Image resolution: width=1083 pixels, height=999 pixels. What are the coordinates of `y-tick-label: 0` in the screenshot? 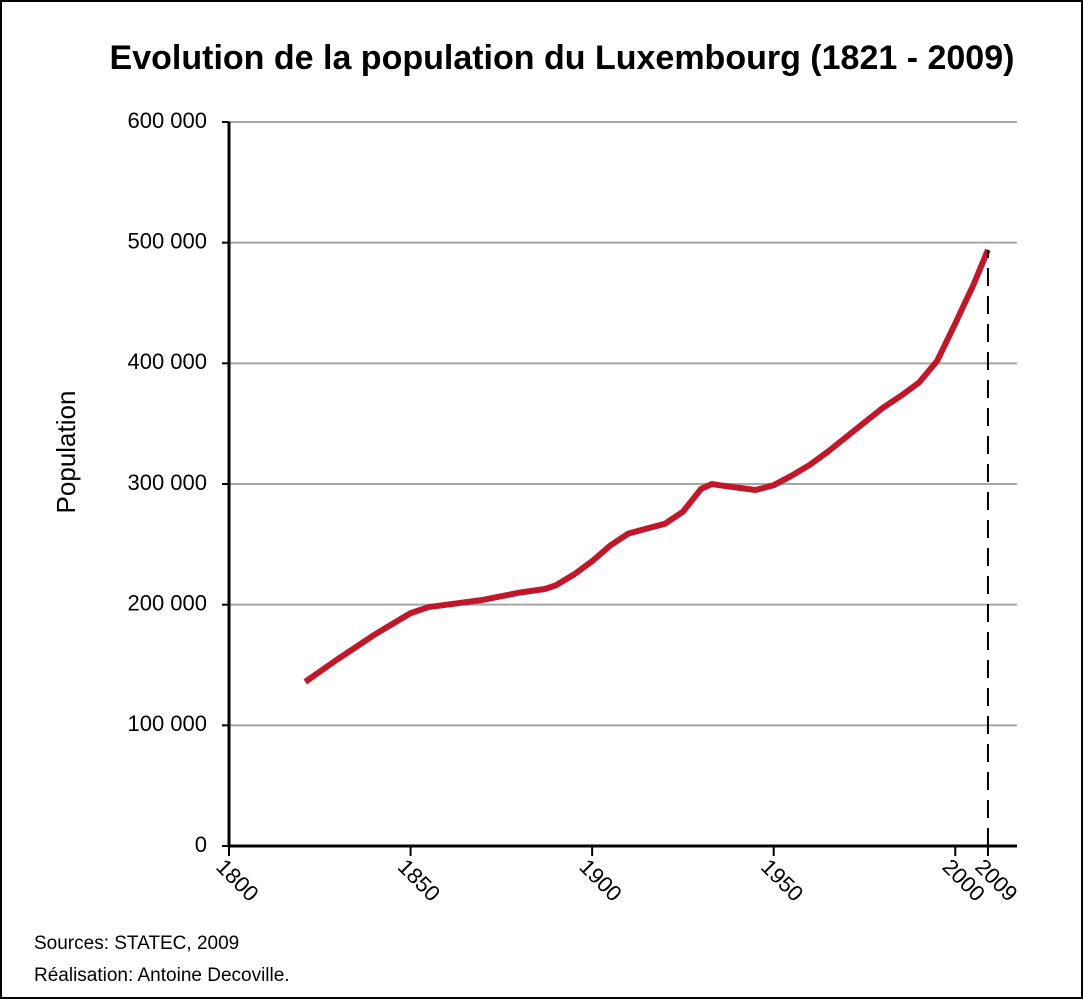 It's located at (201, 844).